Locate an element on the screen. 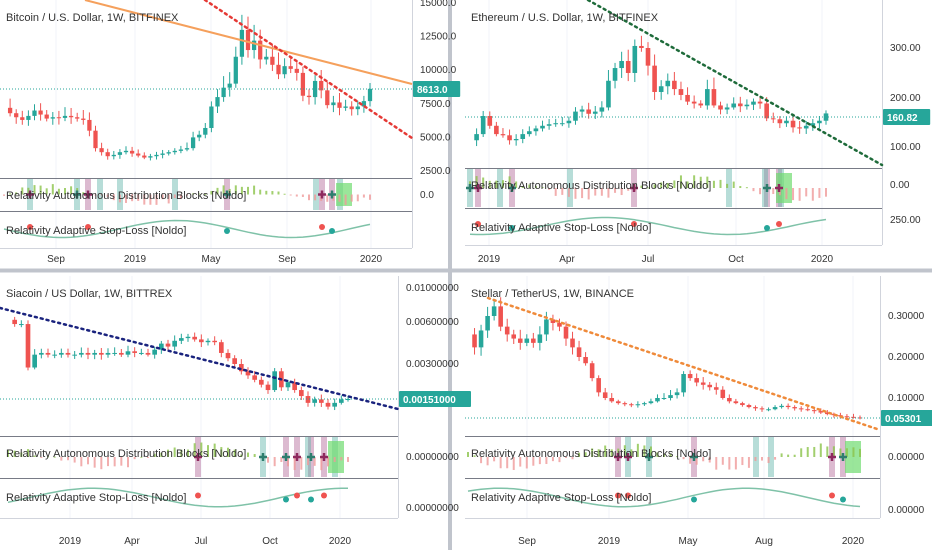 This screenshot has height=550, width=932. time-tick-label: 2020 is located at coordinates (853, 541).